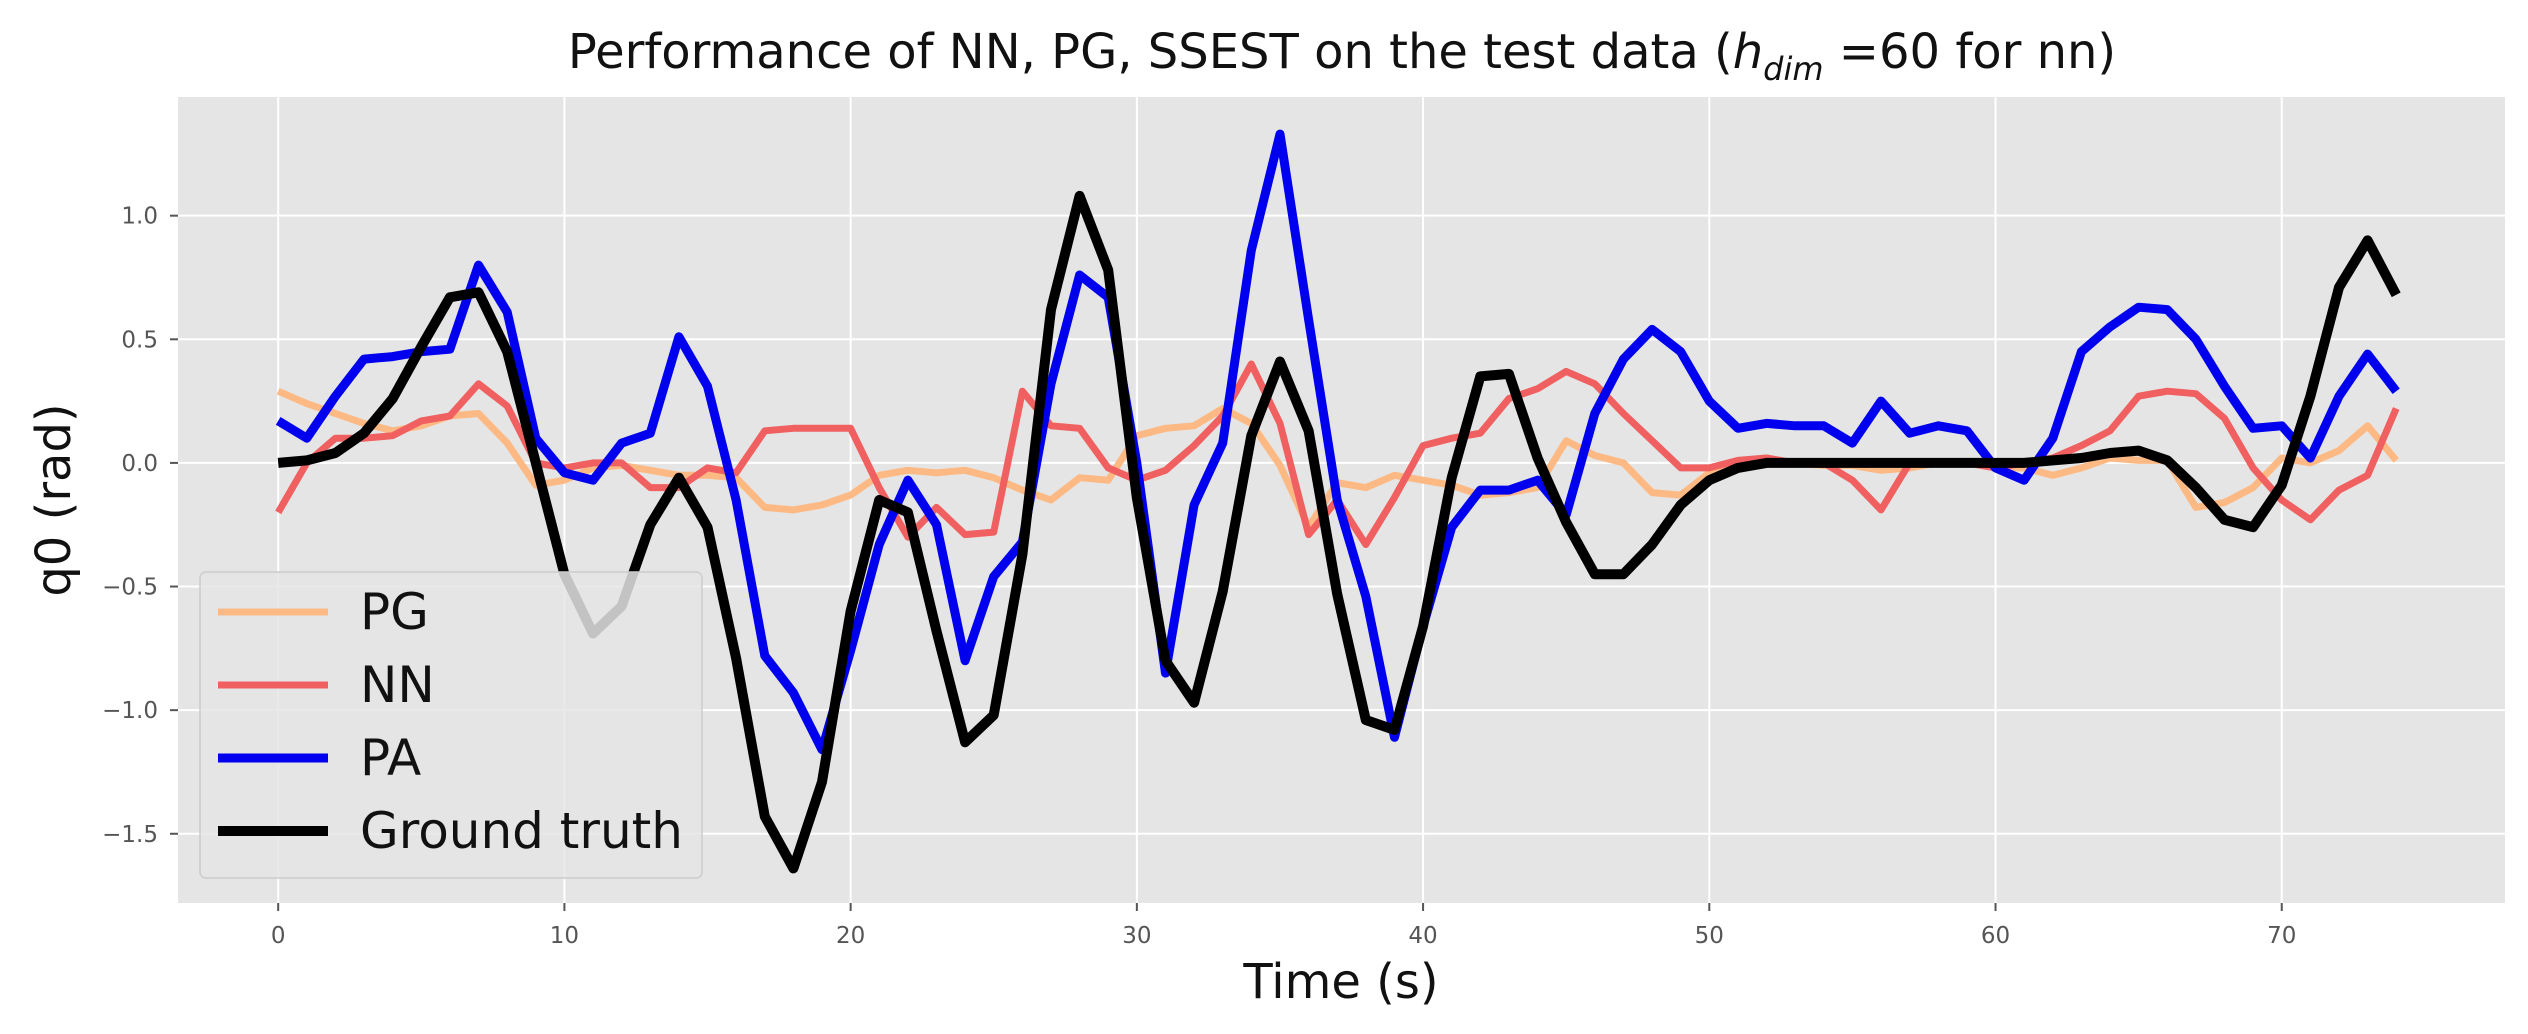 The height and width of the screenshot is (1034, 2528). Describe the element at coordinates (1136, 936) in the screenshot. I see `x-tick-label: 30` at that location.